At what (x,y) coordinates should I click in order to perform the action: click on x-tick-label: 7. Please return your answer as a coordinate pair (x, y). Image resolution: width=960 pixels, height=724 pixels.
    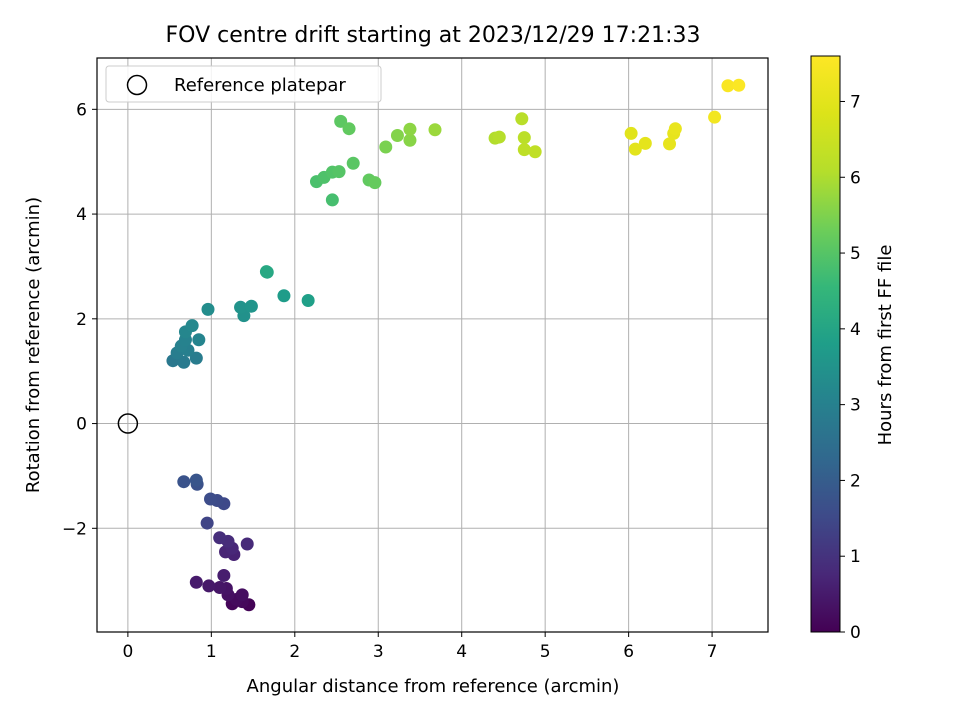
    Looking at the image, I should click on (712, 652).